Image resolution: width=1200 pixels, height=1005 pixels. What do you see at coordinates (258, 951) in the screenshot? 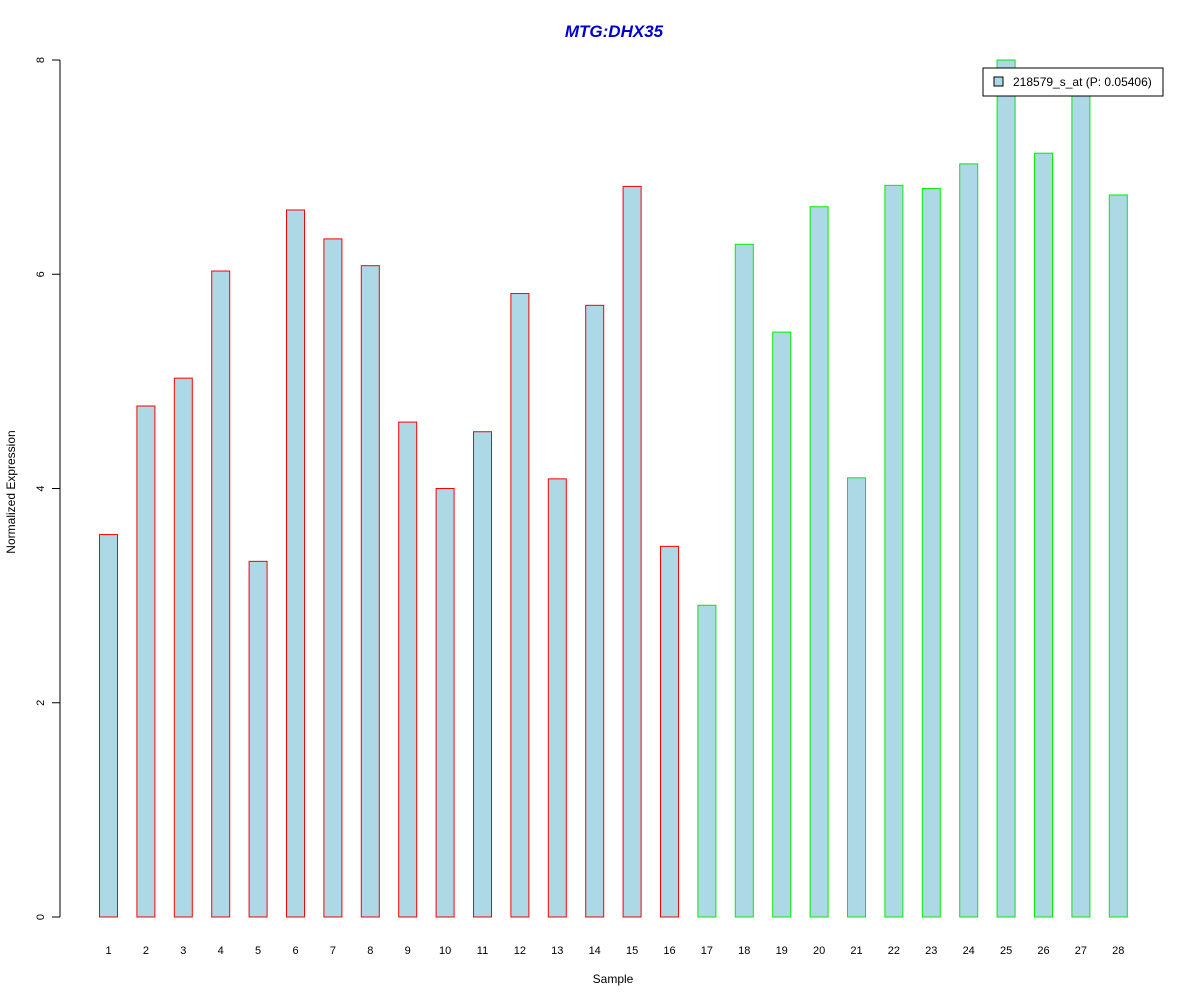
I see `x-tick-label: 5` at bounding box center [258, 951].